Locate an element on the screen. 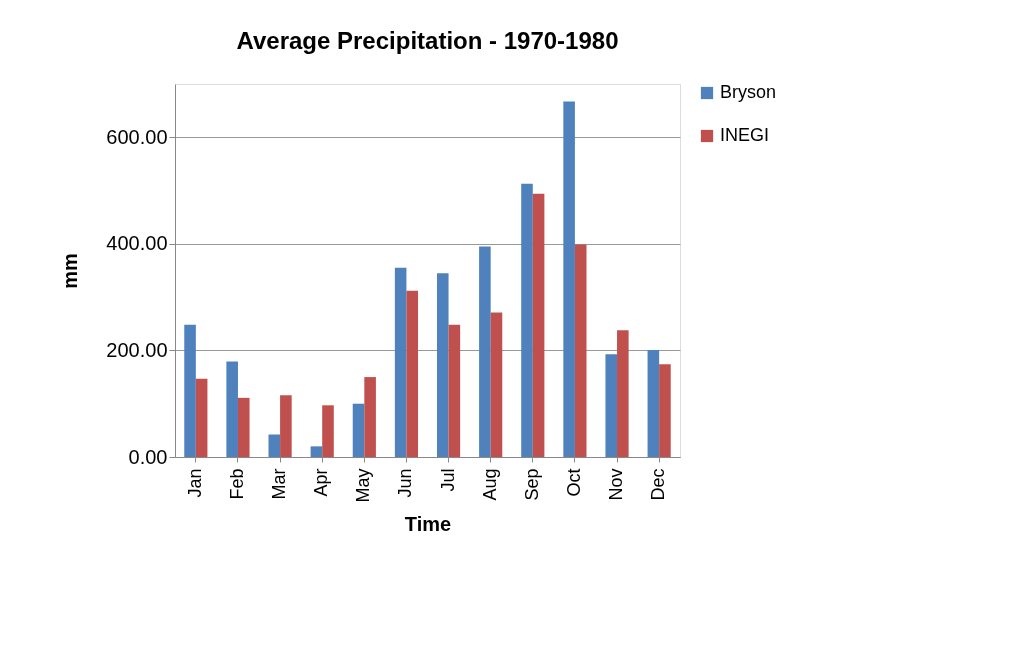  y-tick-label: 200.00 is located at coordinates (137, 349).